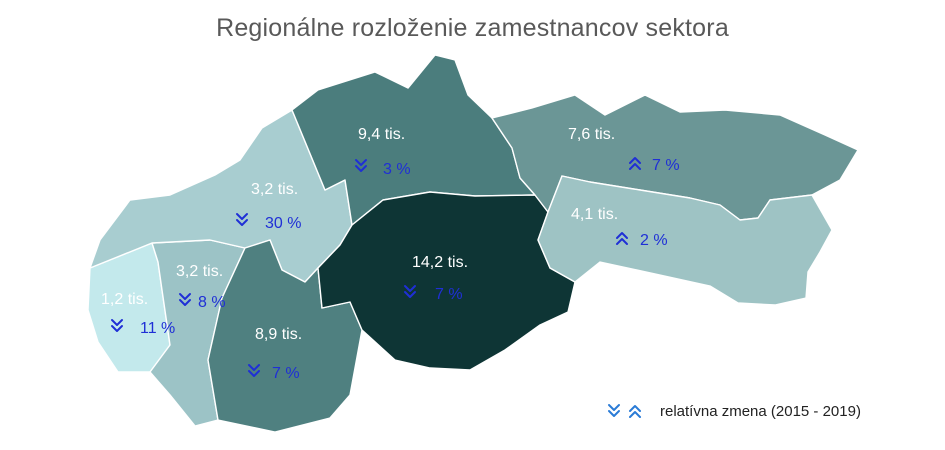 This screenshot has width=945, height=450. What do you see at coordinates (619, 227) in the screenshot?
I see `label-kosice: 4,1 tis. 2 %` at bounding box center [619, 227].